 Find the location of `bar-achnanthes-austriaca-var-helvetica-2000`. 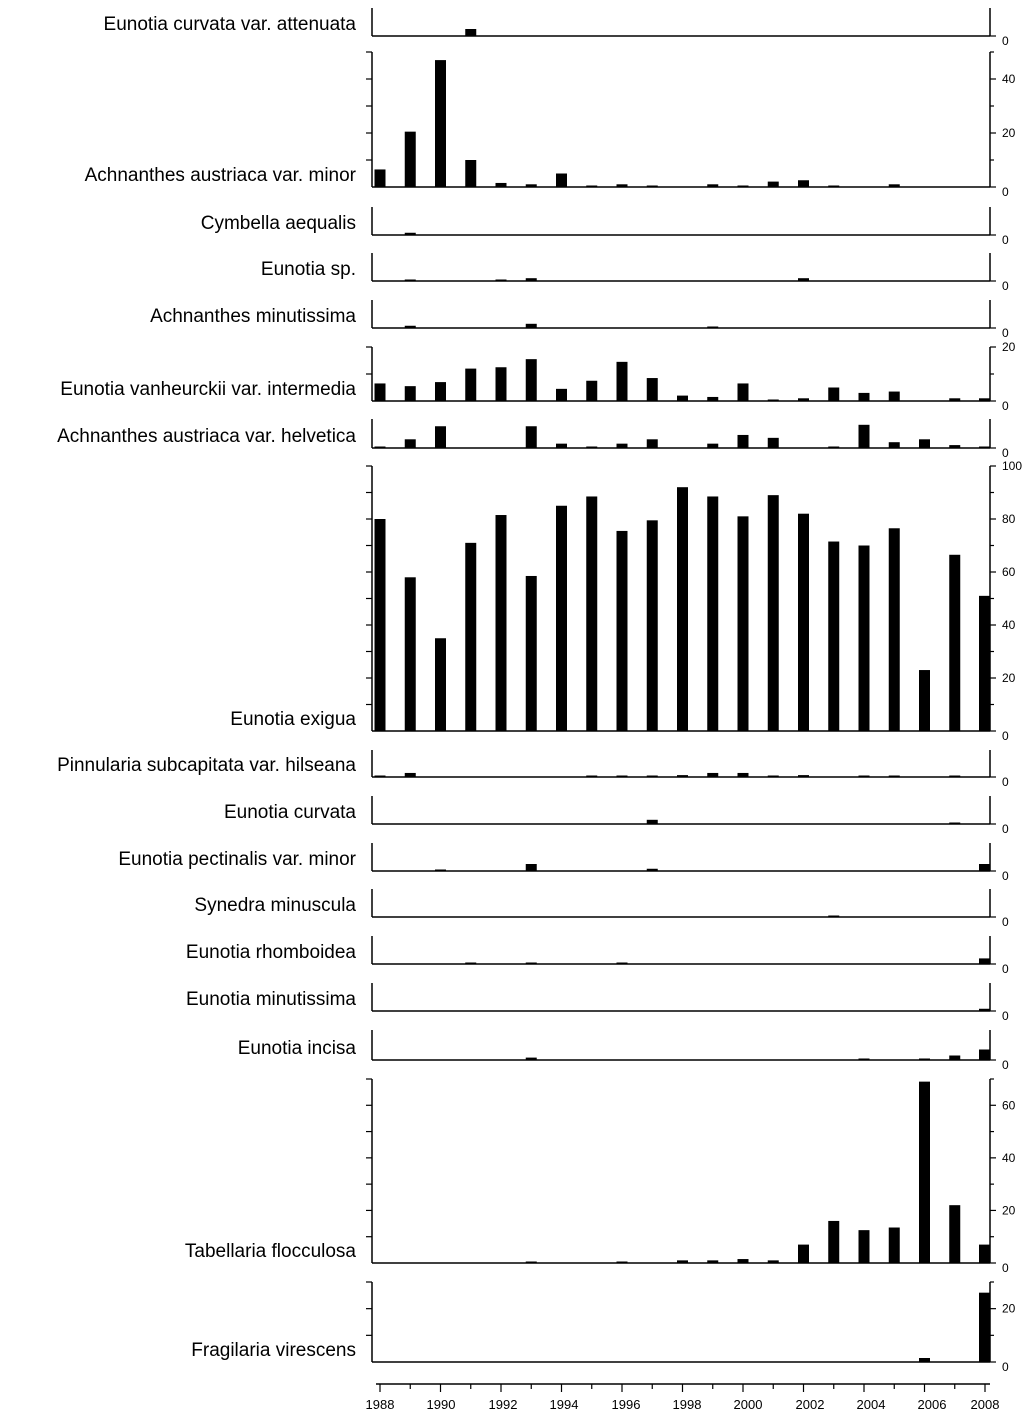

bar-achnanthes-austriaca-var-helvetica-2000 is located at coordinates (743, 441).